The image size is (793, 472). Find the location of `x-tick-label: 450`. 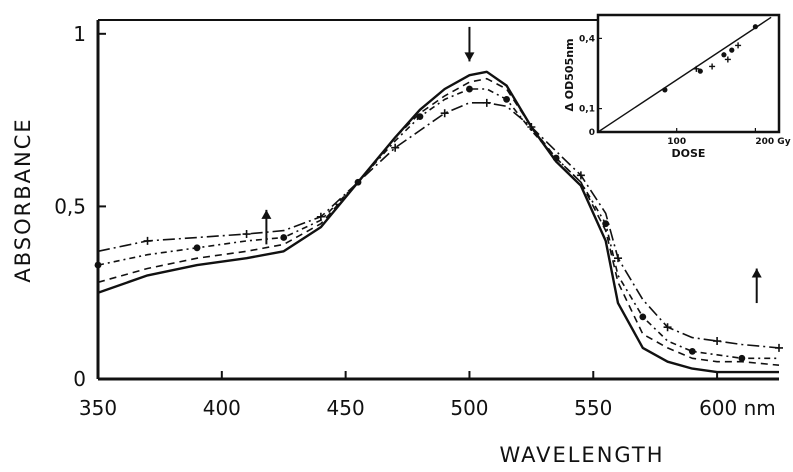

x-tick-label: 450 is located at coordinates (346, 408).